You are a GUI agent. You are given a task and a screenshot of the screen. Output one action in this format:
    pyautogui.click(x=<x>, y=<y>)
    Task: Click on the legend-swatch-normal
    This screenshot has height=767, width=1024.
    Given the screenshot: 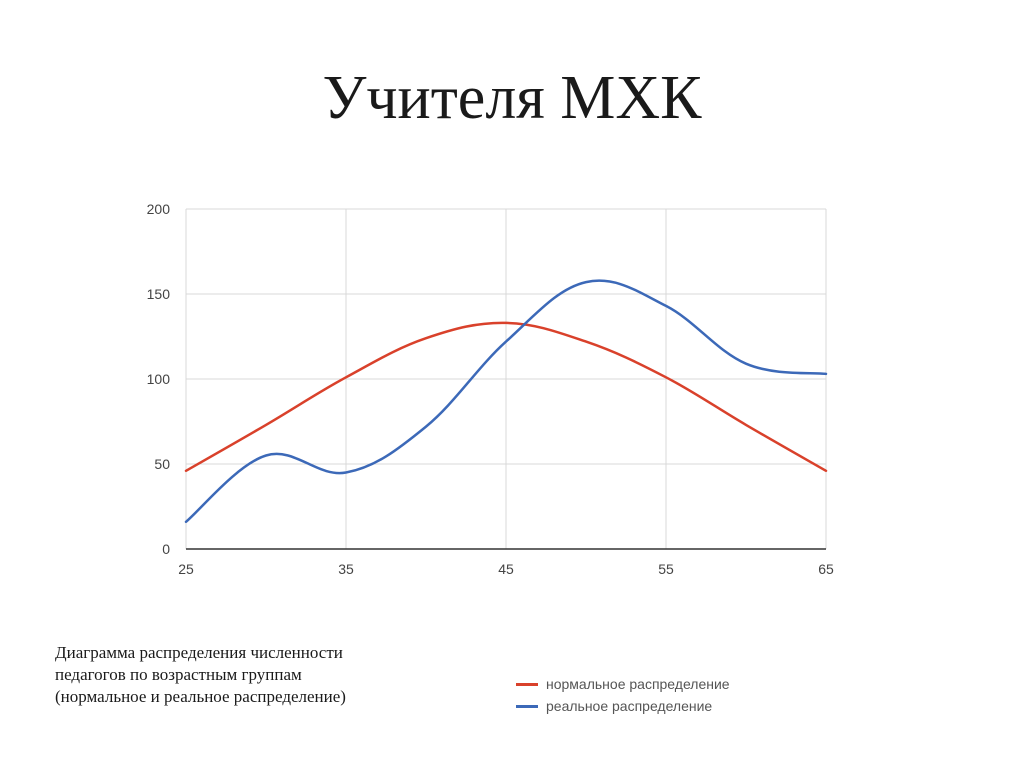 What is the action you would take?
    pyautogui.click(x=527, y=684)
    